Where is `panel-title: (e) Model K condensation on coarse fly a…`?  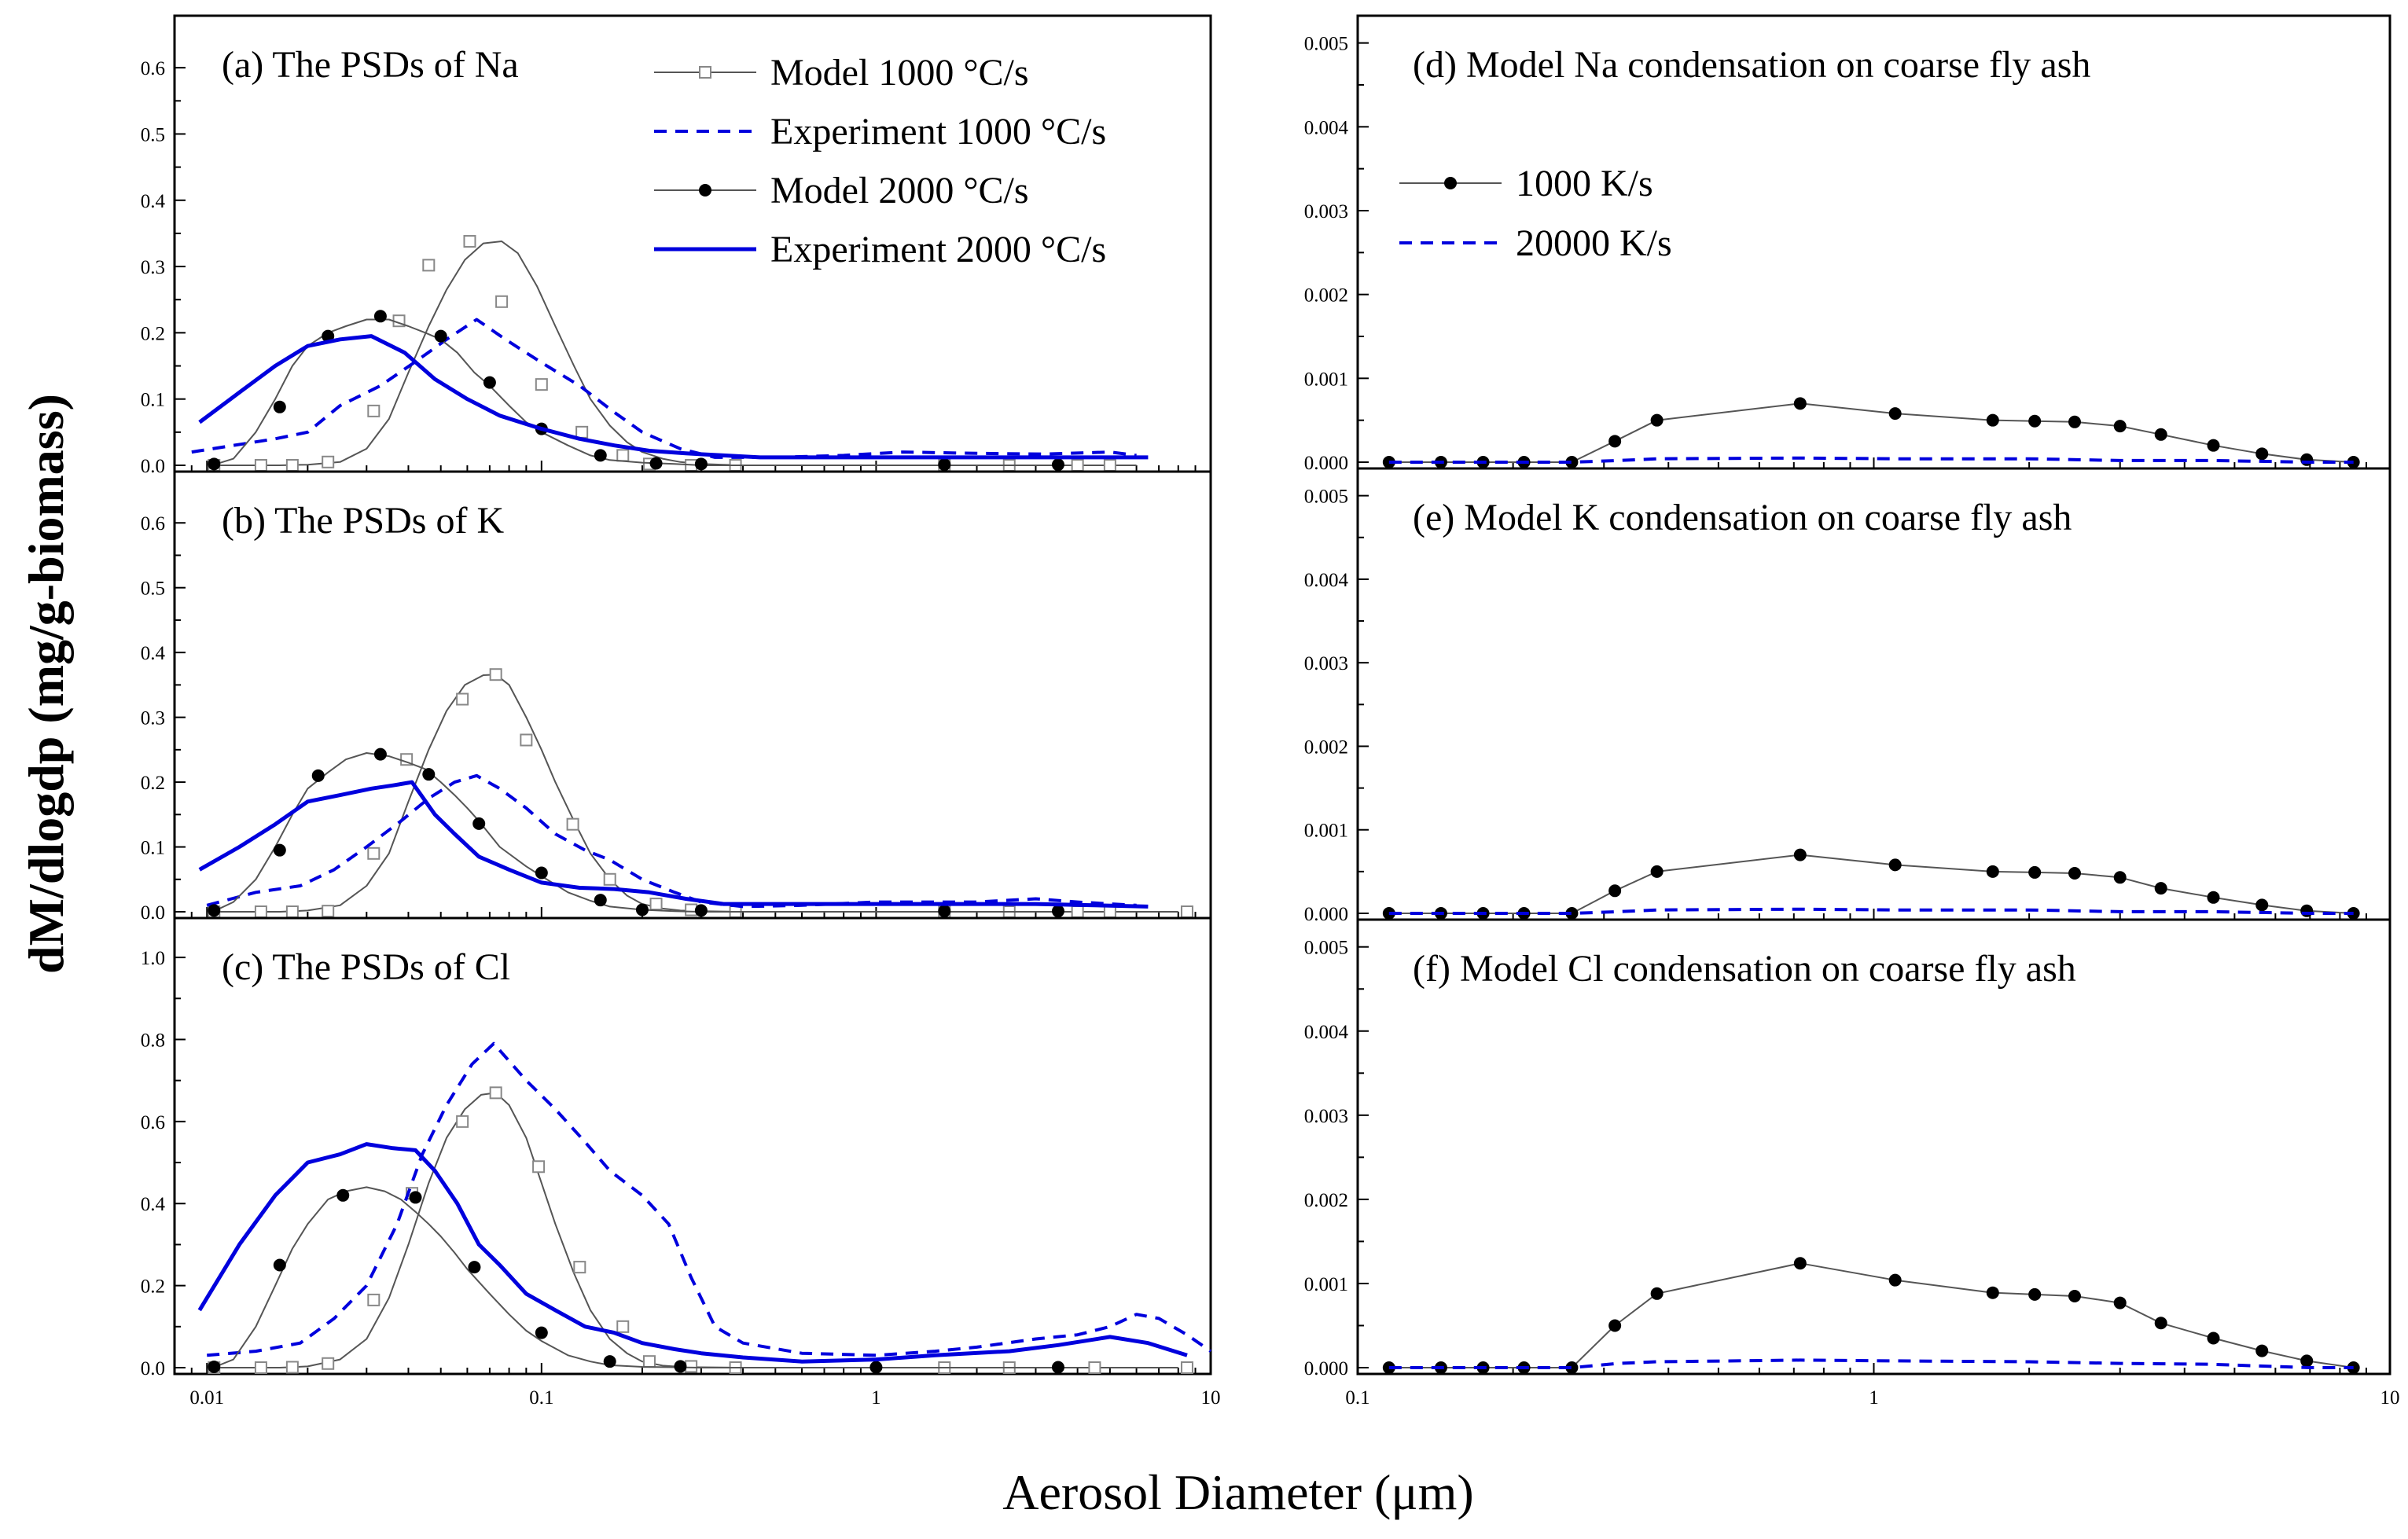 panel-title: (e) Model K condensation on coarse fly a… is located at coordinates (1742, 517).